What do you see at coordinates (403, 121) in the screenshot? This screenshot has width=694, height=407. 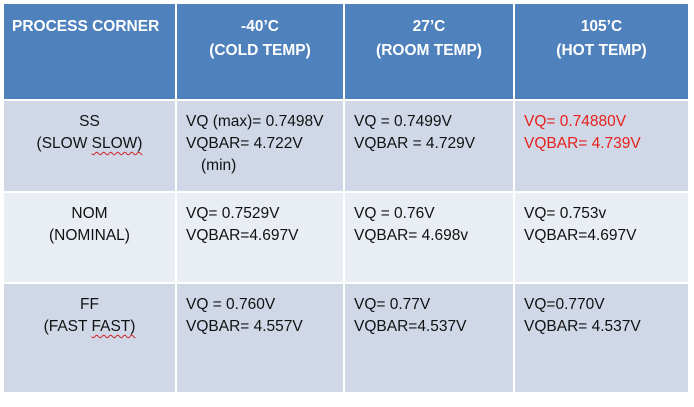 I see `row-ss-room-vq: VQ = 0.7499V` at bounding box center [403, 121].